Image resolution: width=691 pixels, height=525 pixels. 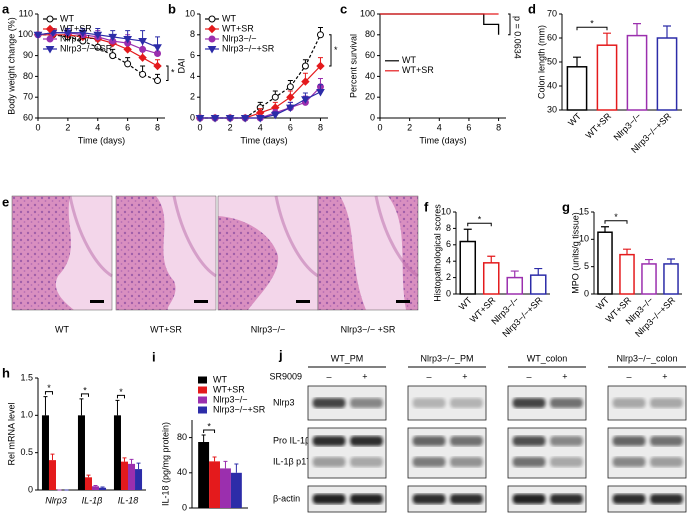 I want to click on image-label: WT, so click(x=62, y=329).